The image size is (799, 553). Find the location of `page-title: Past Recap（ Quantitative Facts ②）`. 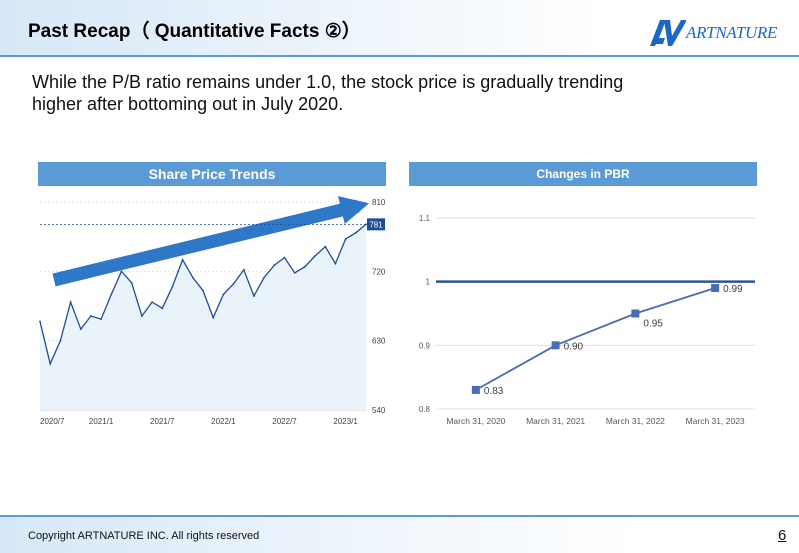

page-title: Past Recap（ Quantitative Facts ②） is located at coordinates (194, 31).